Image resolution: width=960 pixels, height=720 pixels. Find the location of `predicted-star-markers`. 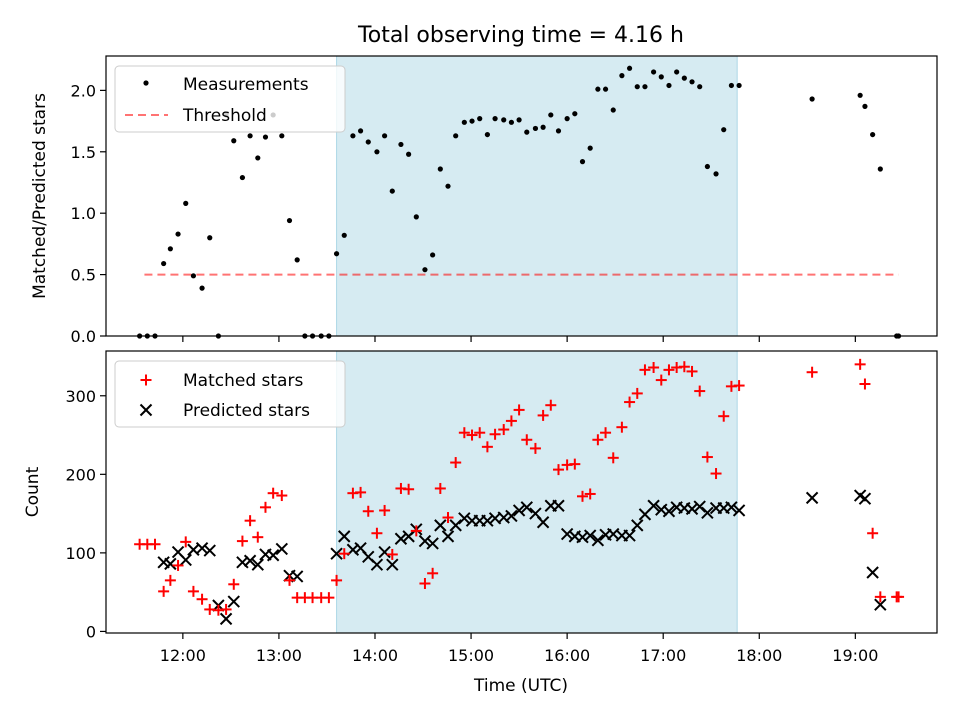

predicted-star-markers is located at coordinates (522, 557).